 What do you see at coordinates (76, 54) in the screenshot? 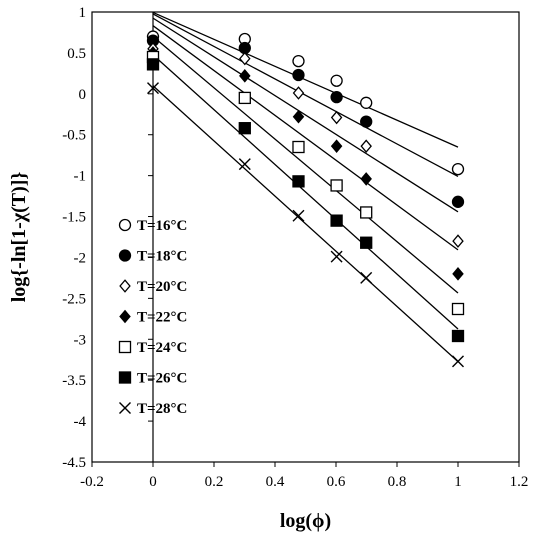
I see `y-tick-label: 0.5` at bounding box center [76, 54].